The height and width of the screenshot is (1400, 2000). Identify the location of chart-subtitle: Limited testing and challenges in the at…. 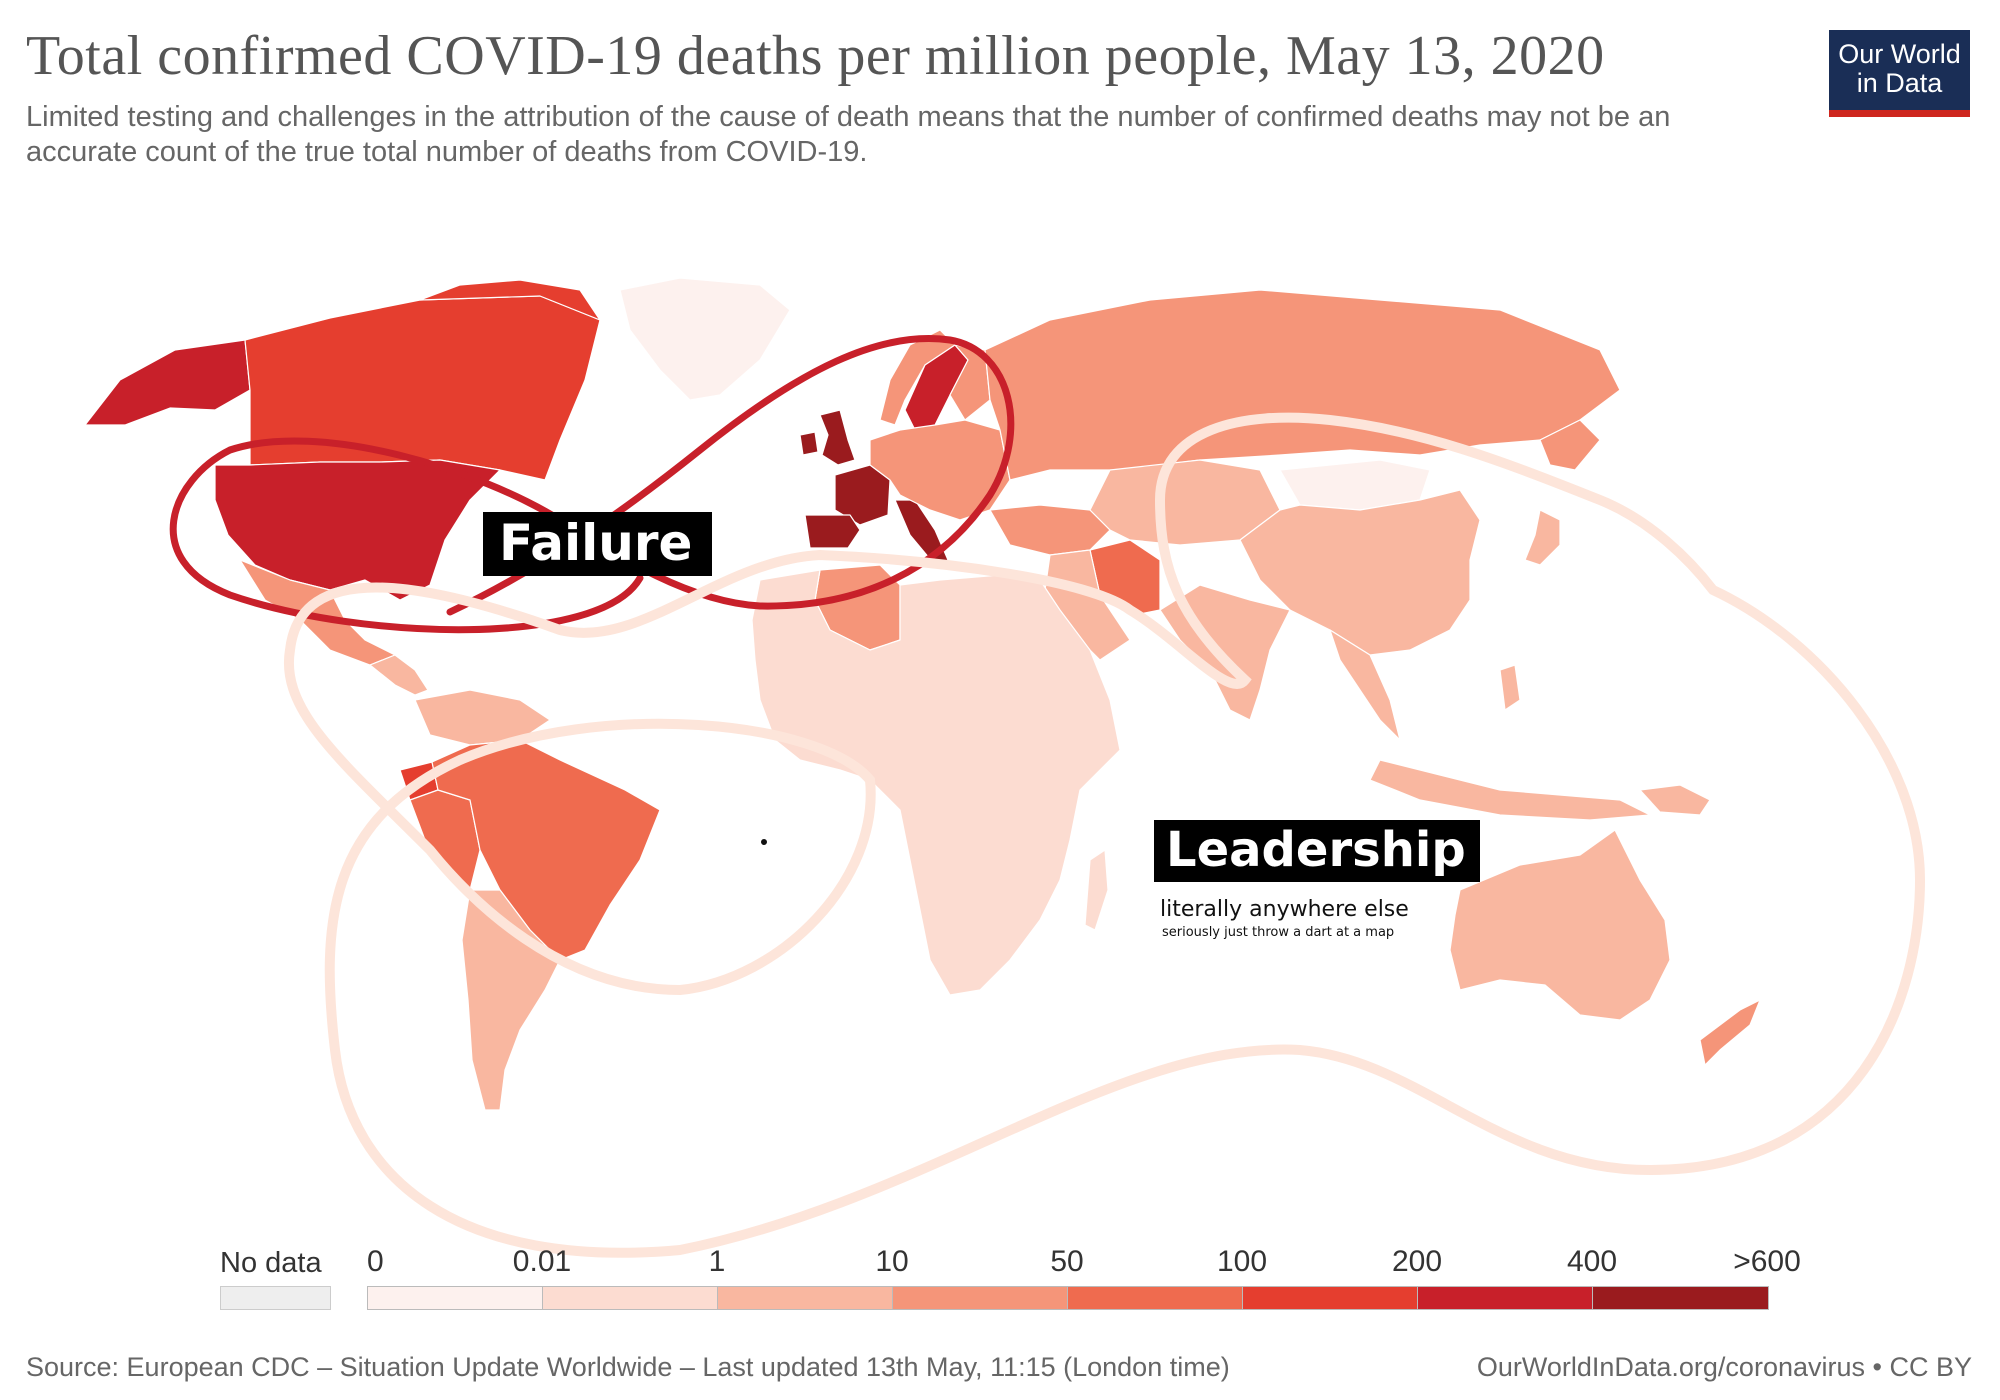
(848, 134).